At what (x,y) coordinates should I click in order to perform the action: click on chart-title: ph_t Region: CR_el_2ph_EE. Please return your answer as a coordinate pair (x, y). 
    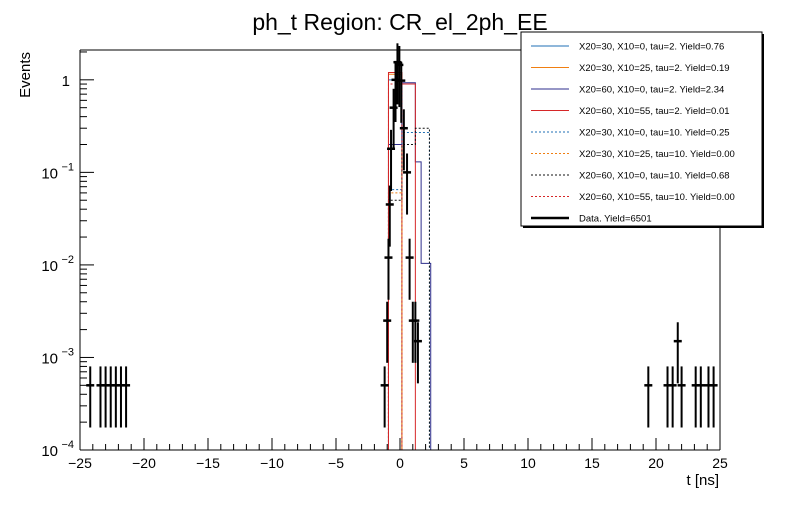
    Looking at the image, I should click on (399, 22).